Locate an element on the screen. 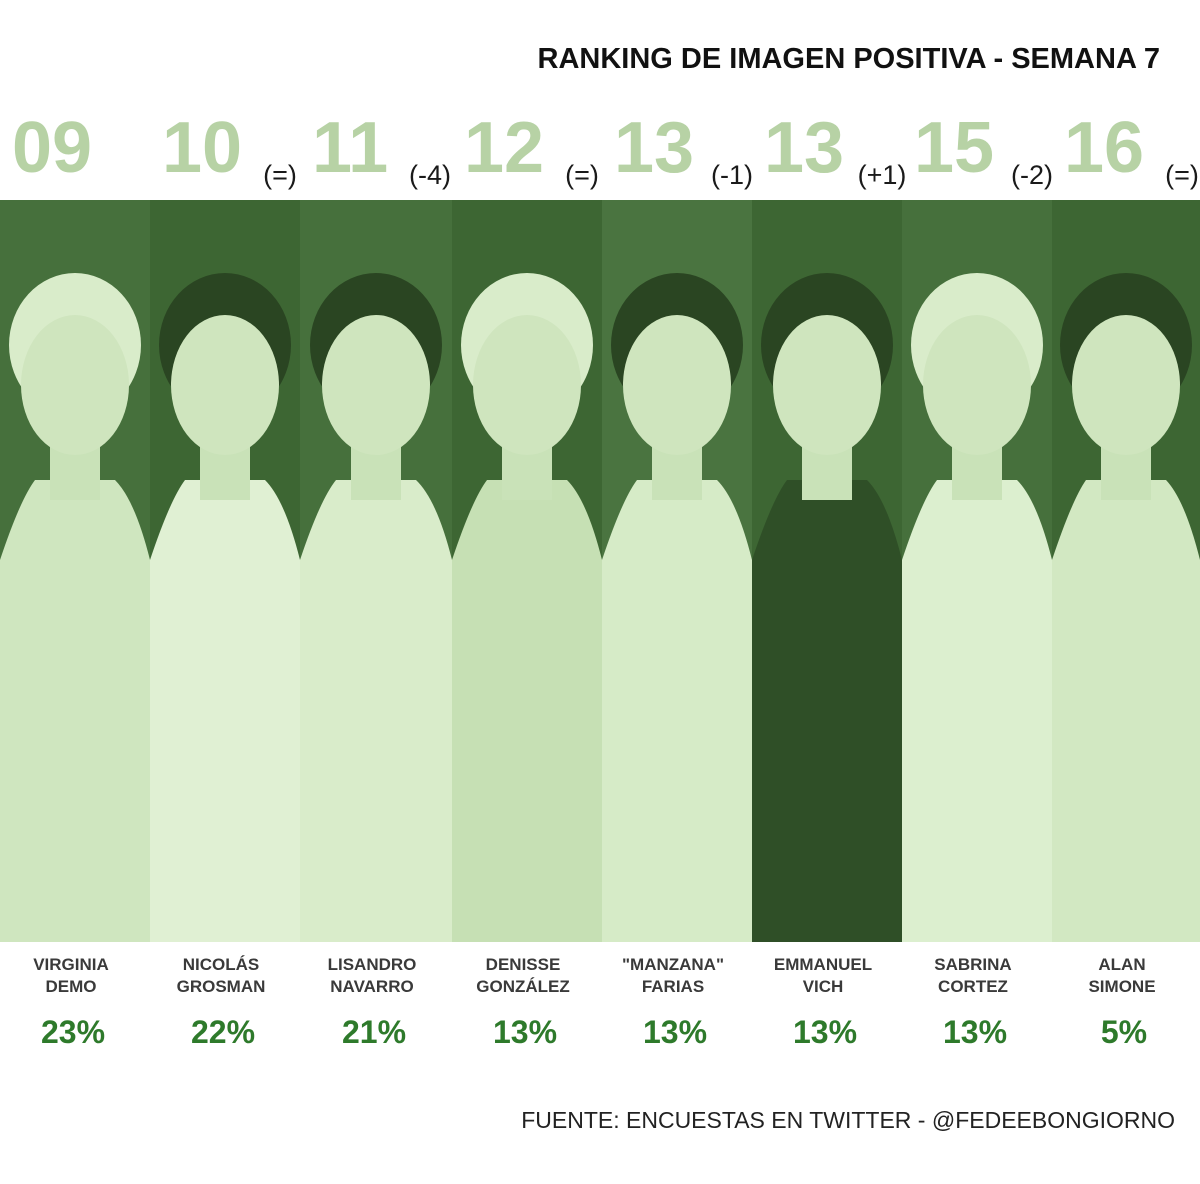 The image size is (1200, 1184). rank-number: 09 is located at coordinates (52, 148).